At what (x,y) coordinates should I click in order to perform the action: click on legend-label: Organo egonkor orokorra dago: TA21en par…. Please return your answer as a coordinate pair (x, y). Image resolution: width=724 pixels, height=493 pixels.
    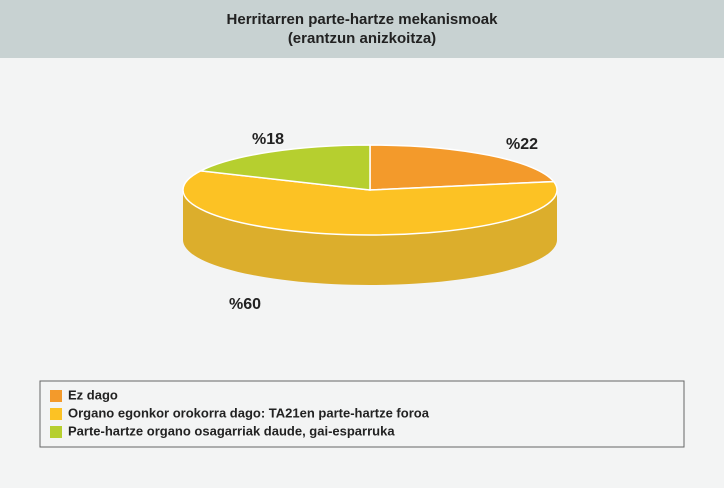
    Looking at the image, I should click on (249, 412).